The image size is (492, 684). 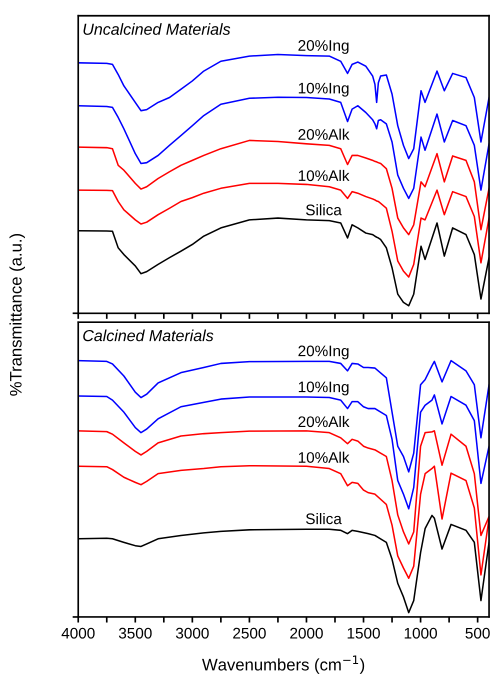 I want to click on x-tick-label: 4000, so click(x=78, y=633).